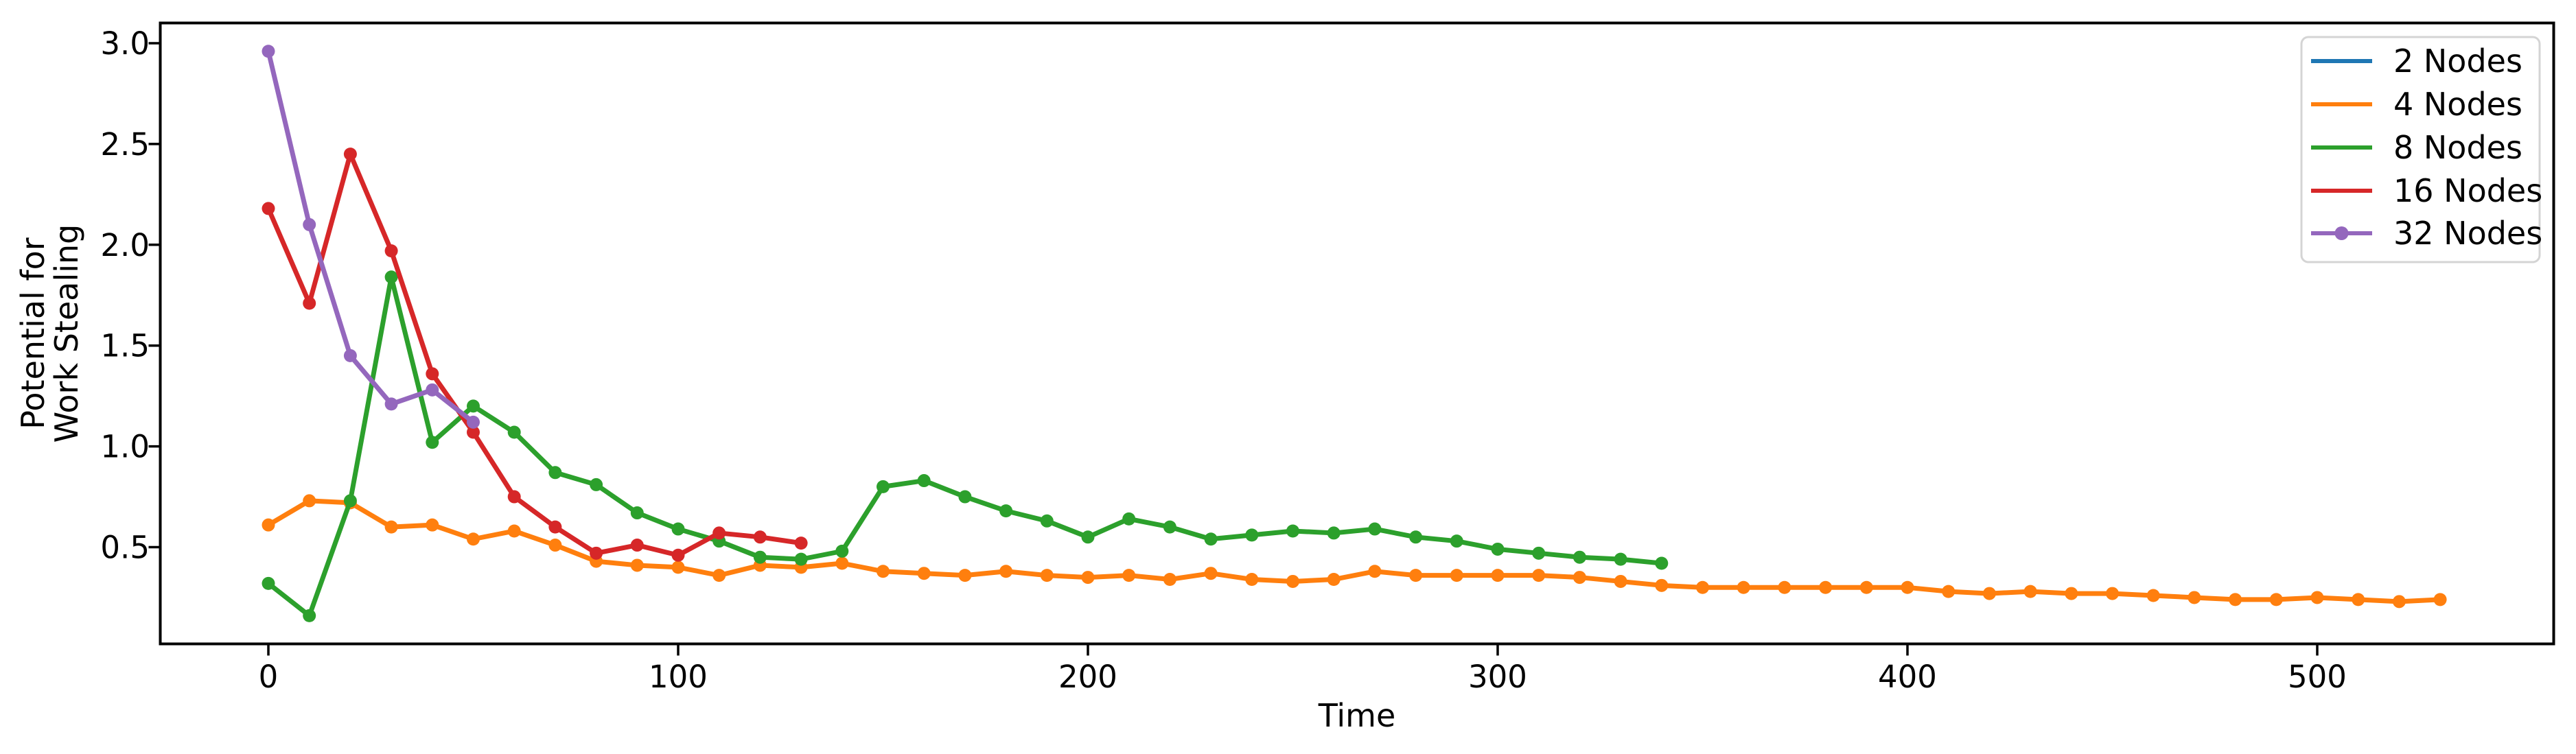  Describe the element at coordinates (1087, 677) in the screenshot. I see `x-axis-tick-label: 200` at that location.